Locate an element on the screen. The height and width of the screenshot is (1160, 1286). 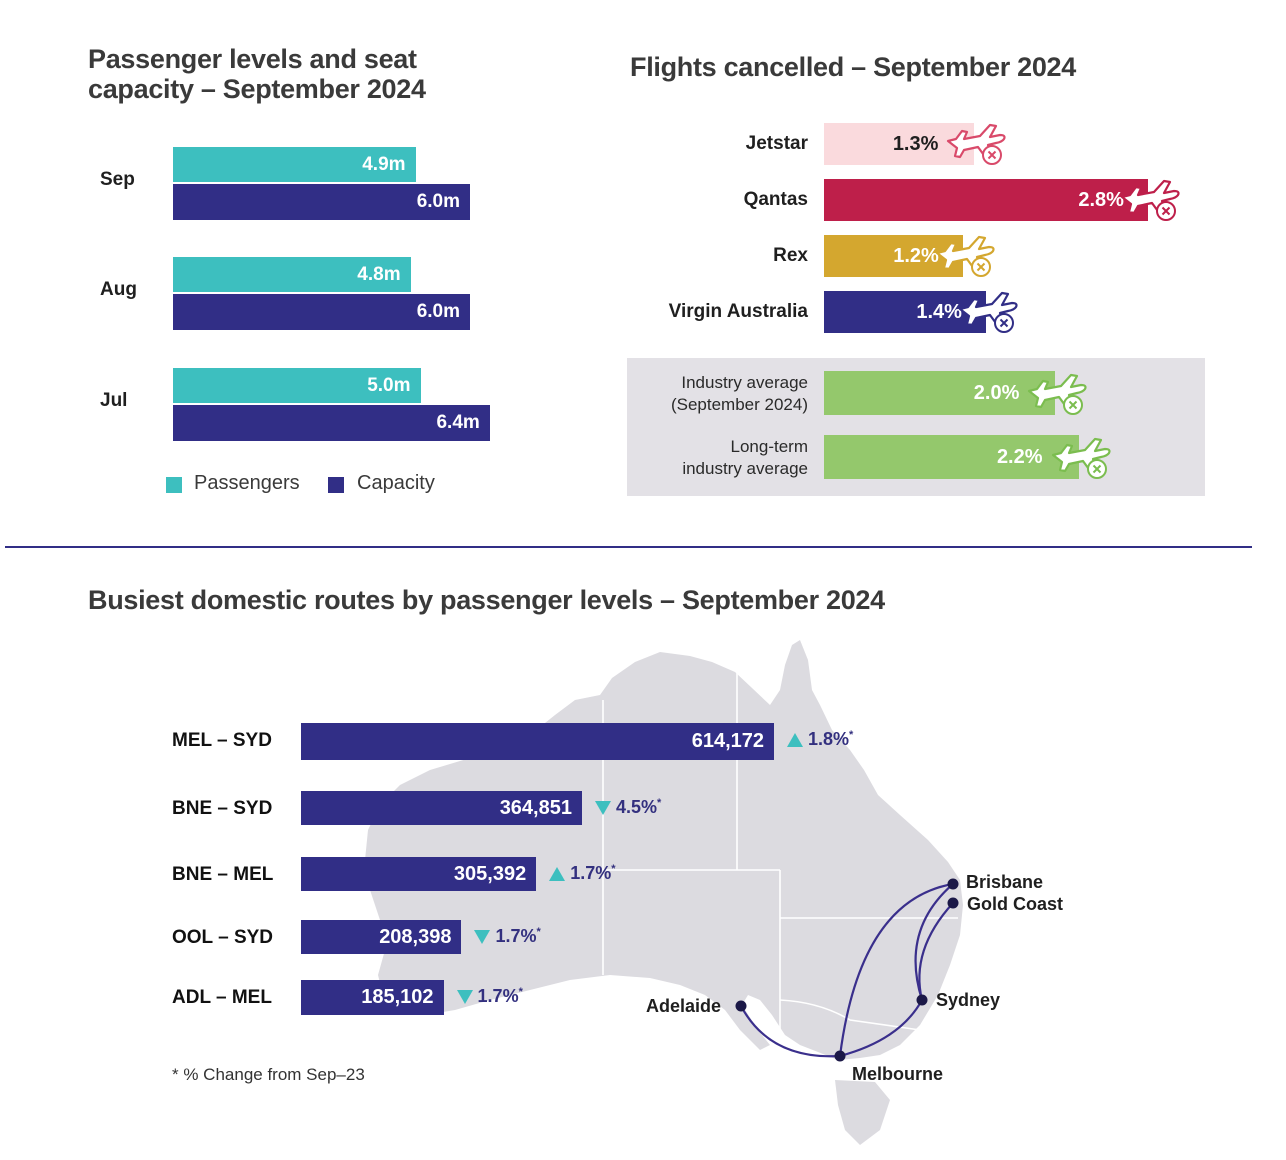
plane-icon-jetstar is located at coordinates (976, 144).